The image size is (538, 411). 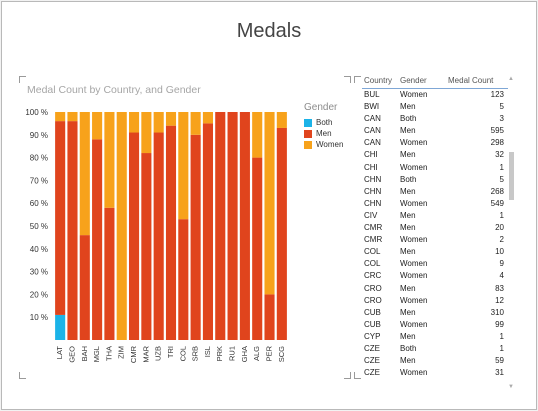 I want to click on table-scrollbar-thumb, so click(x=511, y=176).